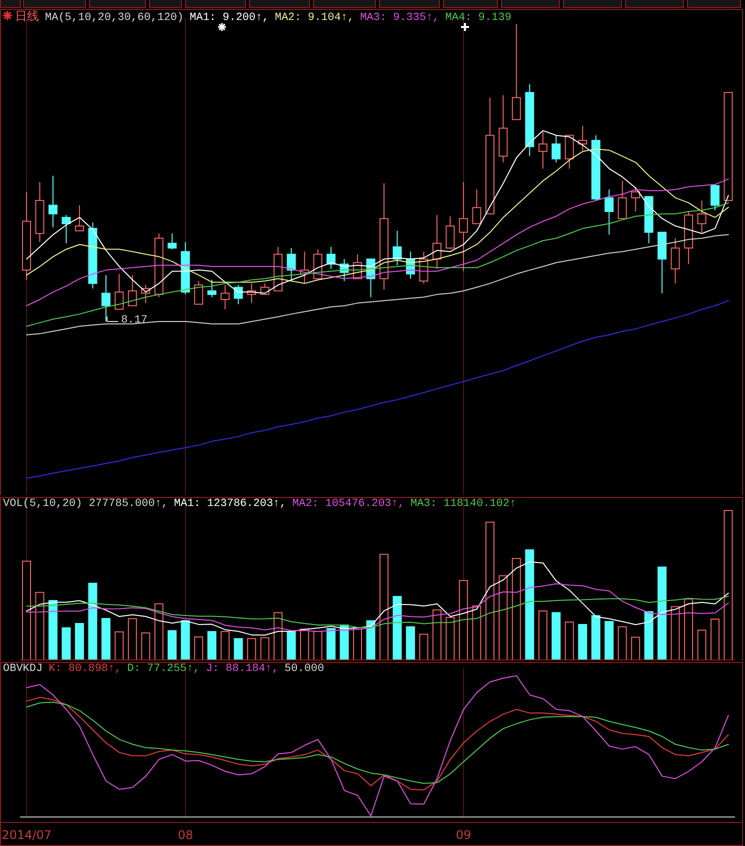 The width and height of the screenshot is (745, 846). I want to click on text: MA3: 9.335↑,, so click(400, 18).